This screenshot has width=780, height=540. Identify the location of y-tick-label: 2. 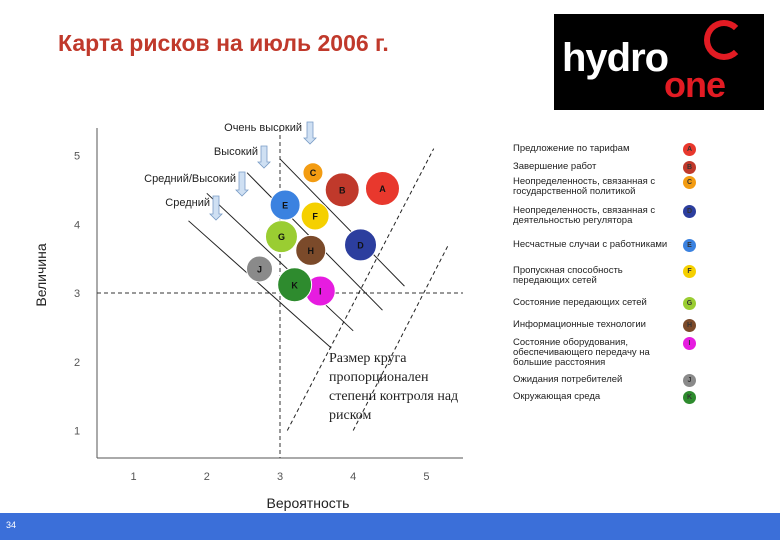
(77, 363).